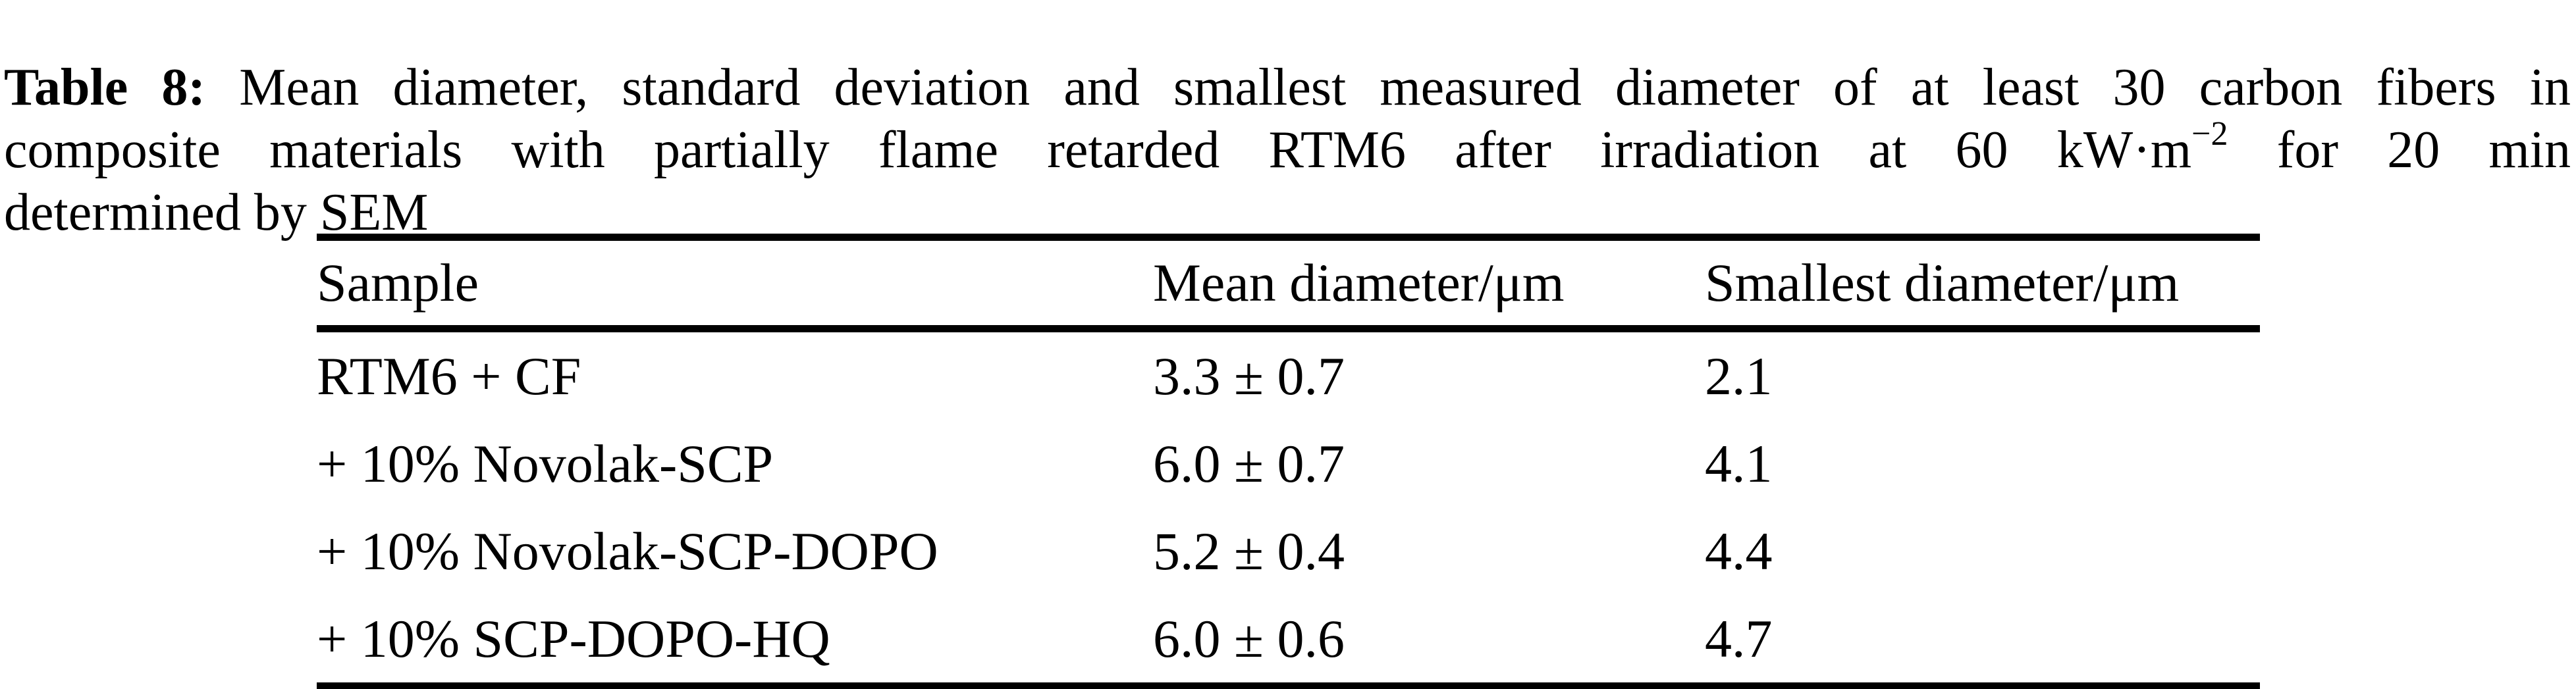 The image size is (2576, 689). Describe the element at coordinates (1739, 638) in the screenshot. I see `cell-smallest: 4.7` at that location.